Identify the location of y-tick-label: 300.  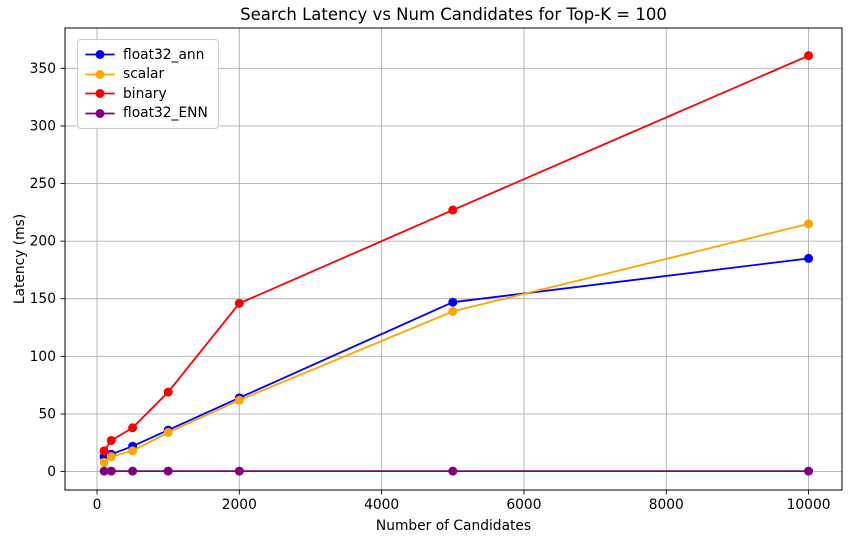
(43, 126).